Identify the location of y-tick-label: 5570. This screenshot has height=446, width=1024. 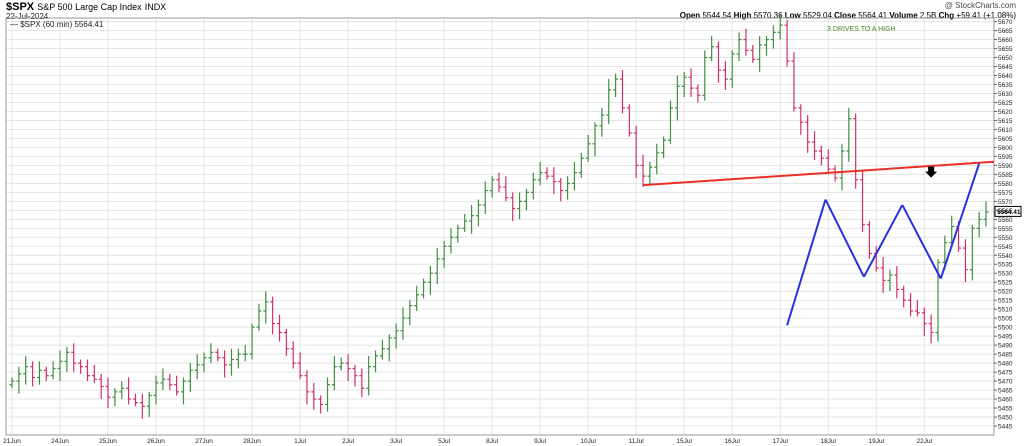
(1005, 202).